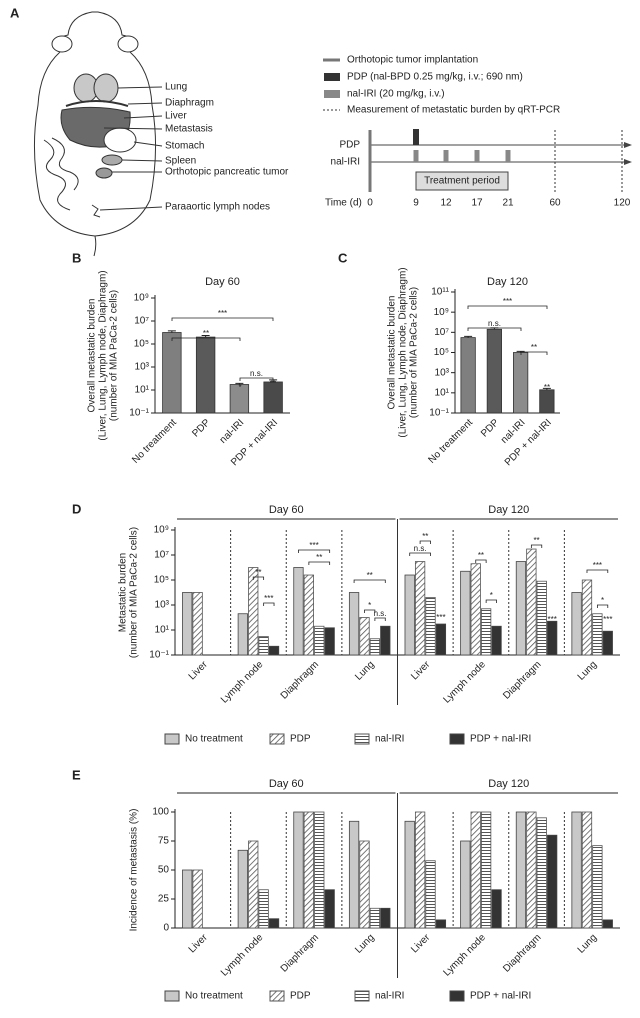  What do you see at coordinates (227, 172) in the screenshot?
I see `anatomy-label: Orthotopic pancreatic tumor` at bounding box center [227, 172].